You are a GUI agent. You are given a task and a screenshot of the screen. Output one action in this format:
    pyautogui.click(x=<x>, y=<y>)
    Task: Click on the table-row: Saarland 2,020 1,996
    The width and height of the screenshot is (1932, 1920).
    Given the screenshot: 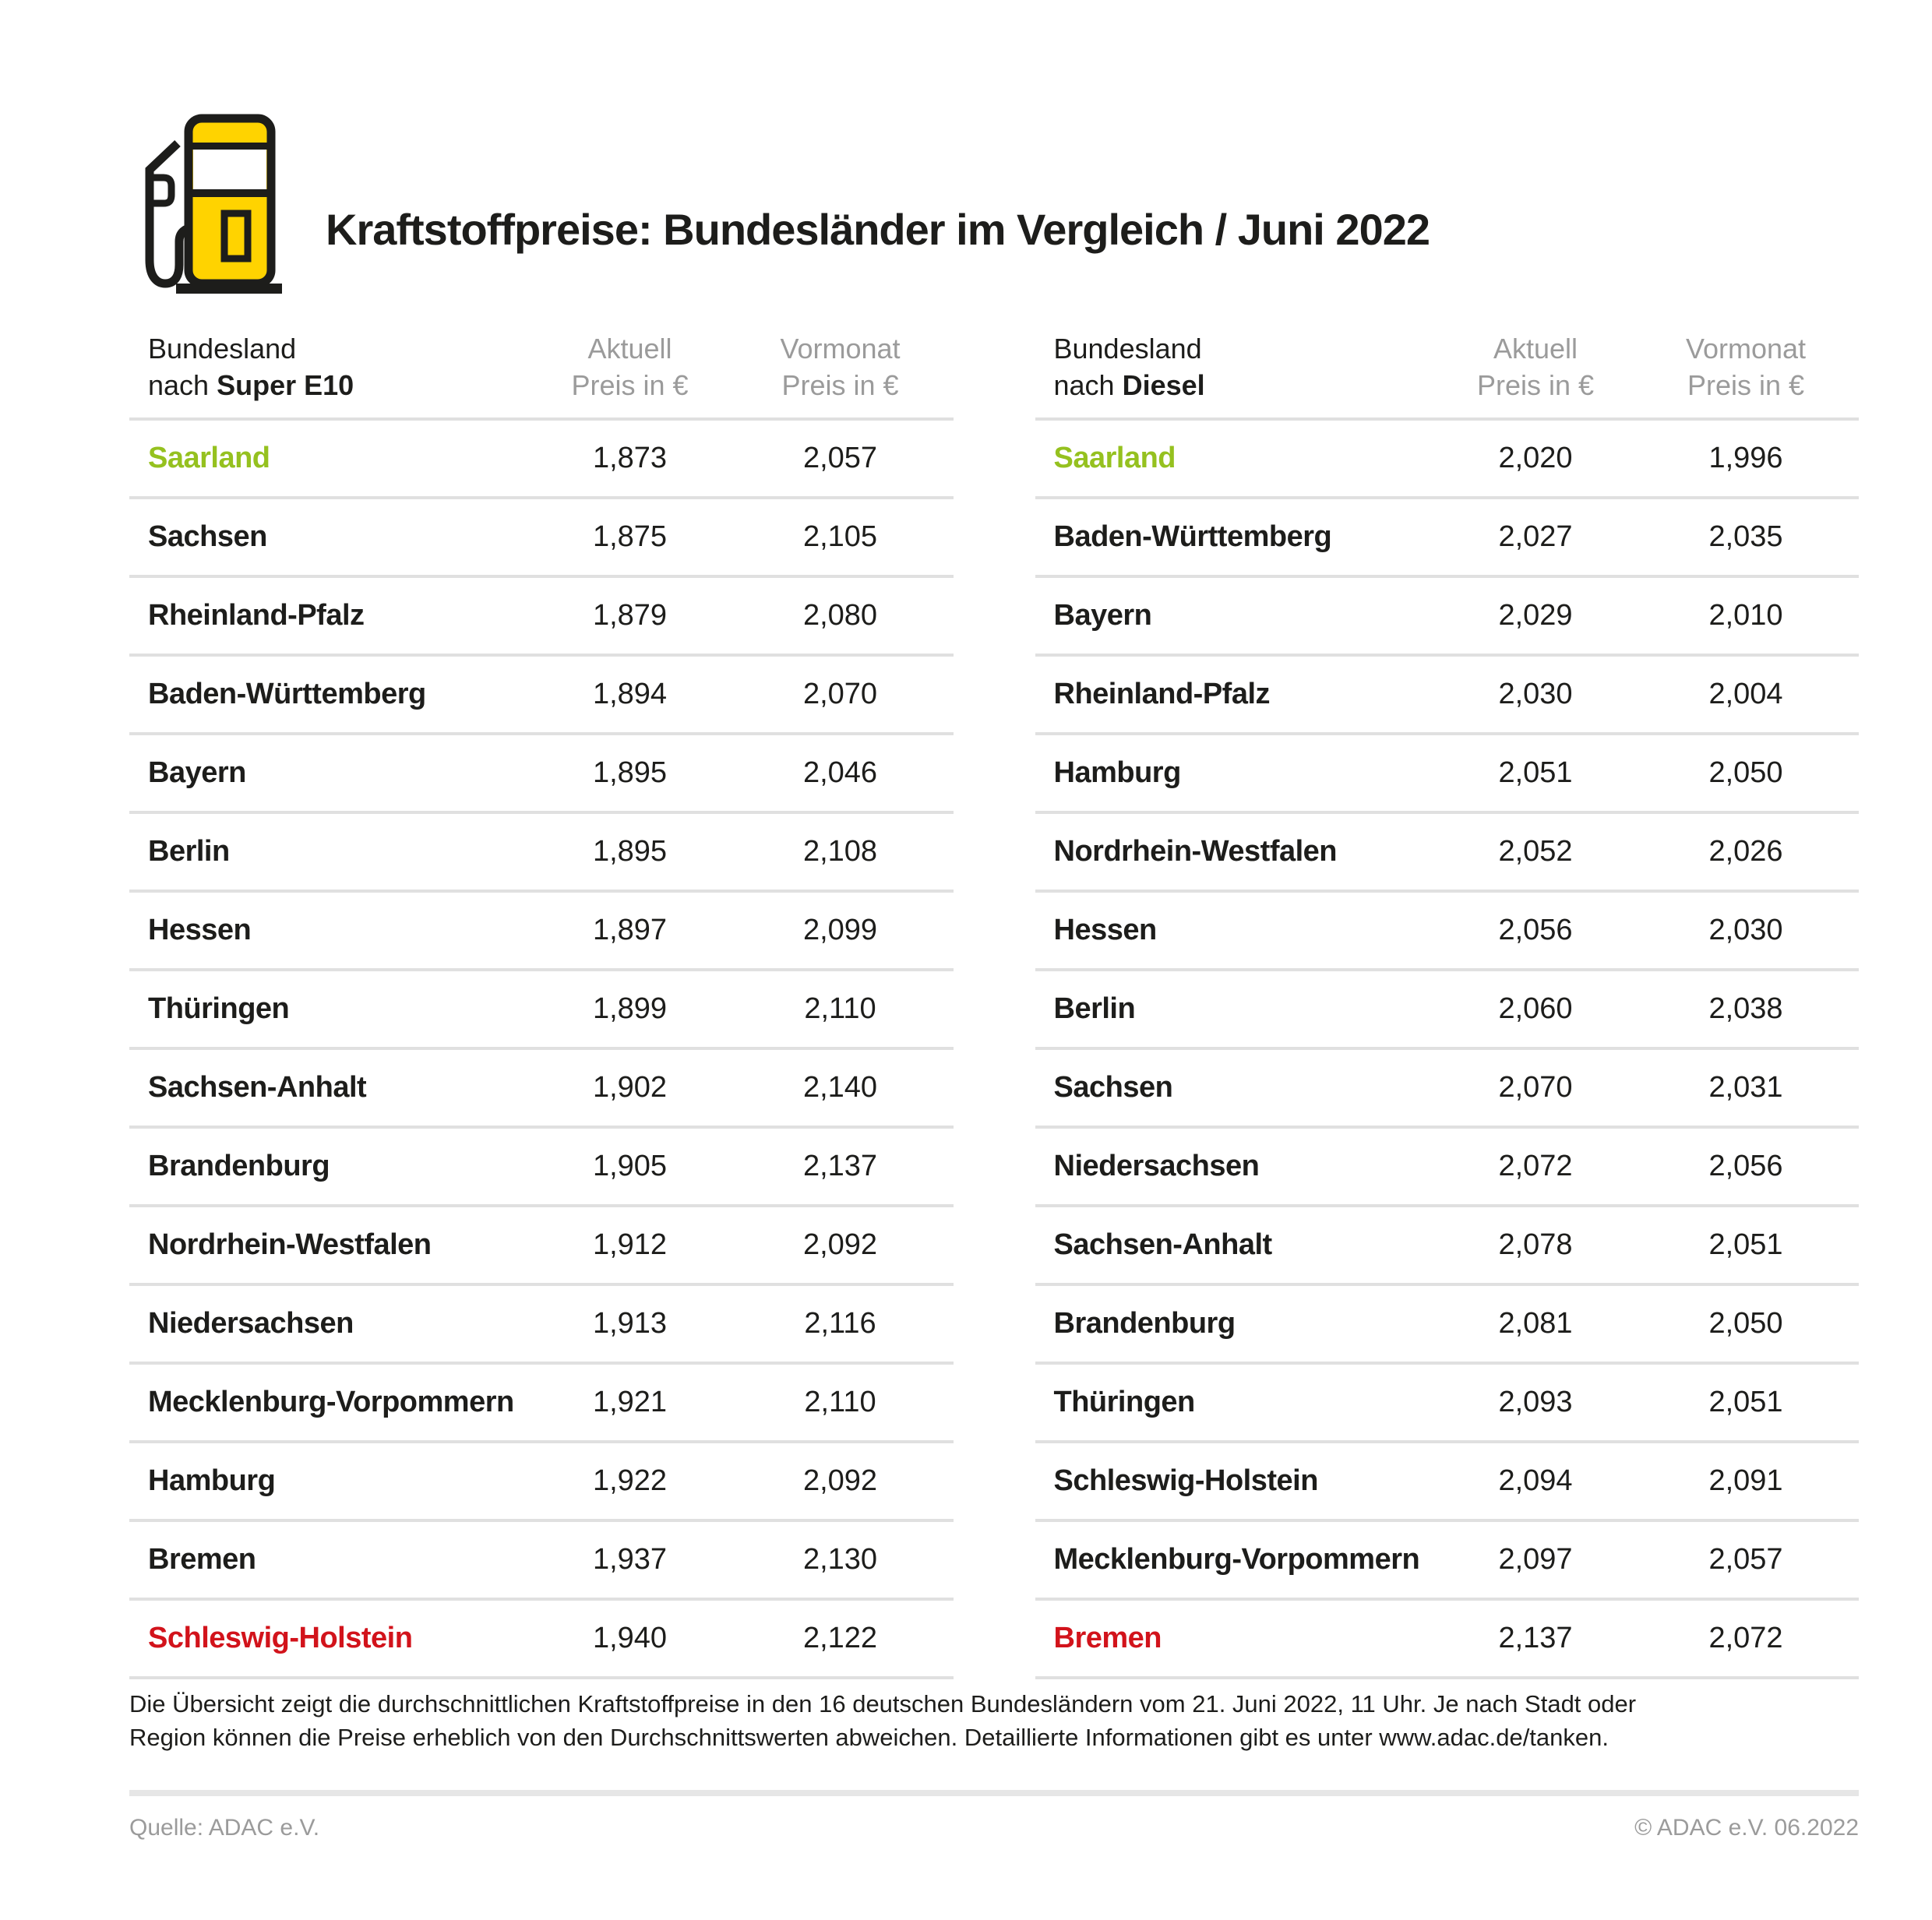 What is the action you would take?
    pyautogui.click(x=1447, y=460)
    